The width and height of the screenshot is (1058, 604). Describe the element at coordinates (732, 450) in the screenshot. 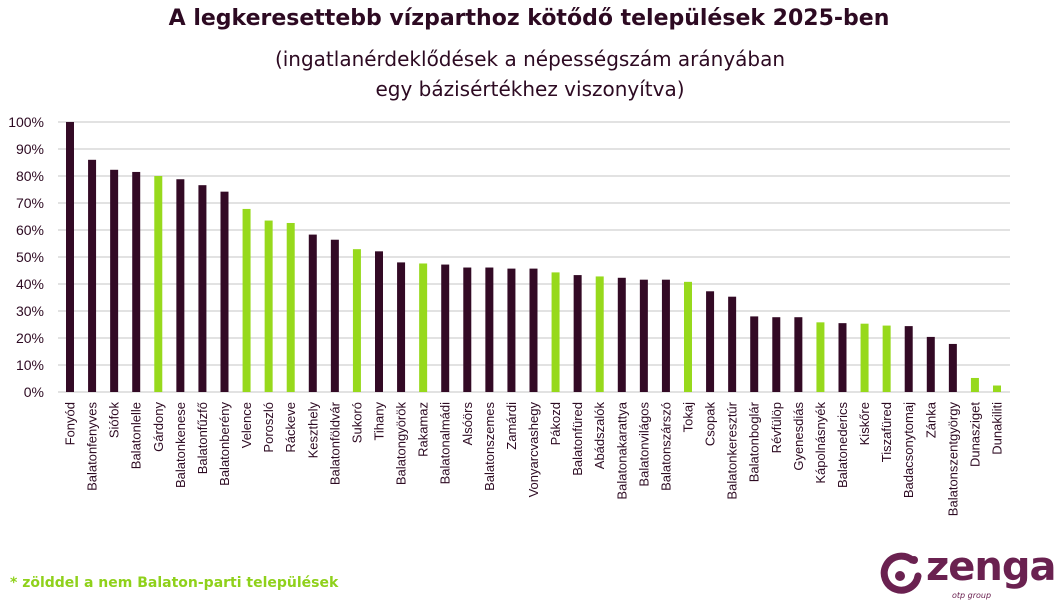

I see `x-tick-label: Balatonkeresztúr` at that location.